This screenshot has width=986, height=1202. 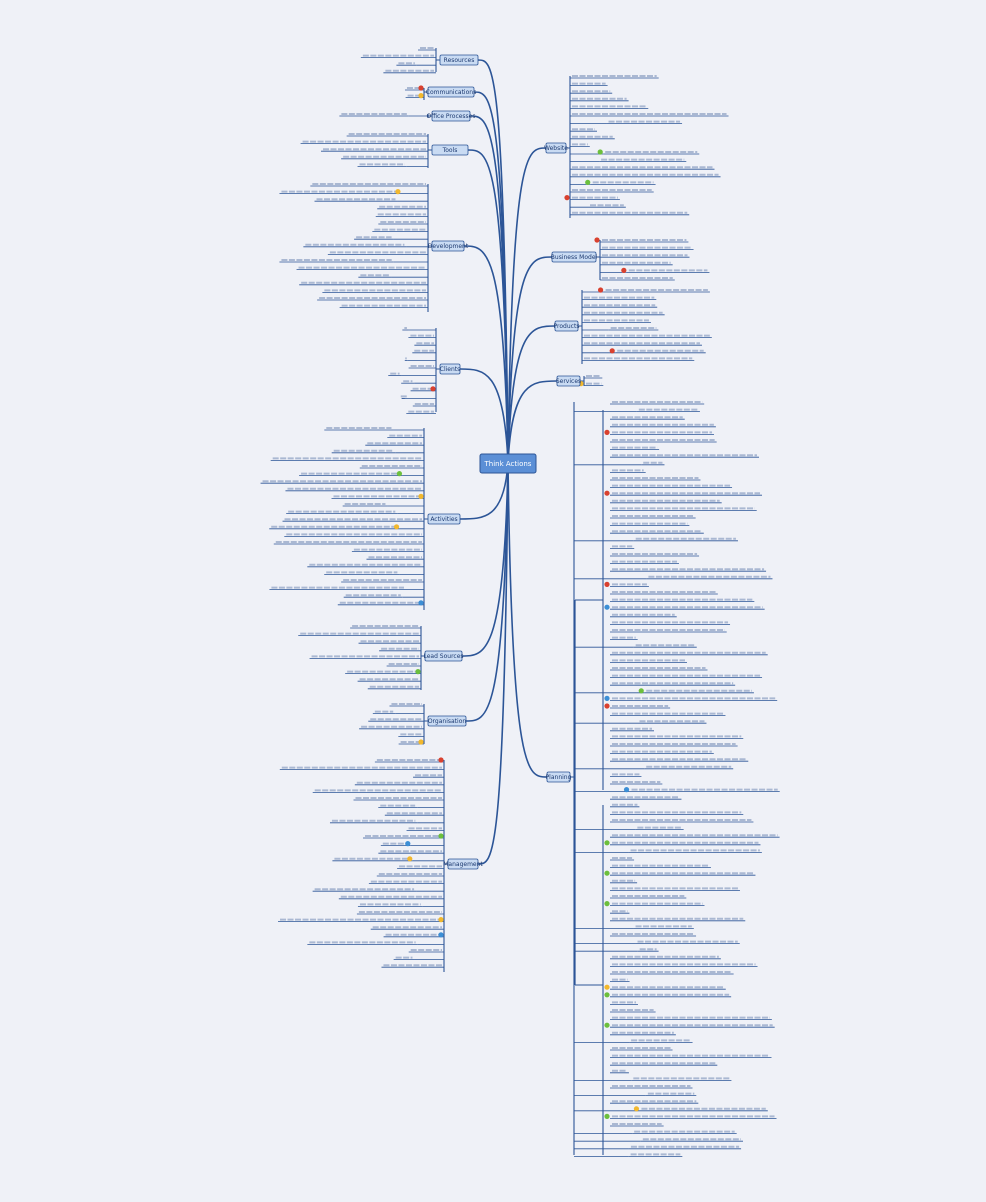 I want to click on branch-label: Planning, so click(x=559, y=777).